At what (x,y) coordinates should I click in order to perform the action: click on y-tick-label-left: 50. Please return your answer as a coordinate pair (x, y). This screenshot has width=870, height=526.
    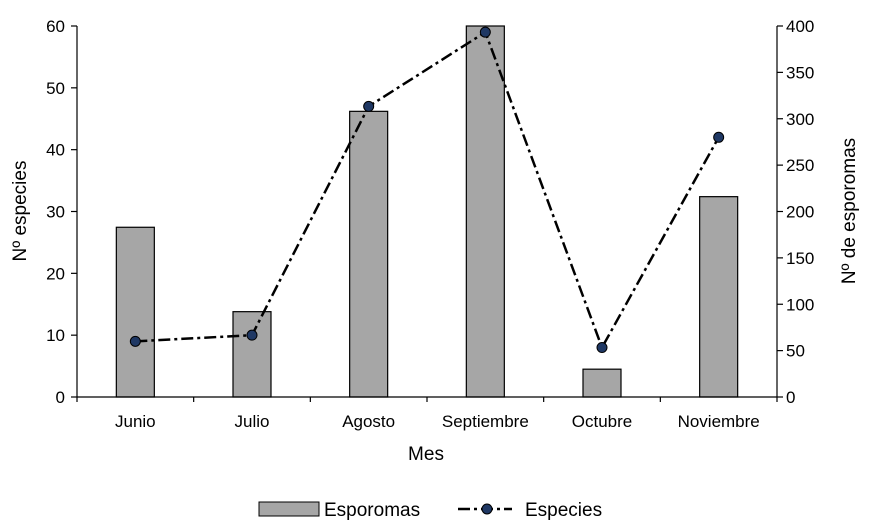
    Looking at the image, I should click on (55, 88).